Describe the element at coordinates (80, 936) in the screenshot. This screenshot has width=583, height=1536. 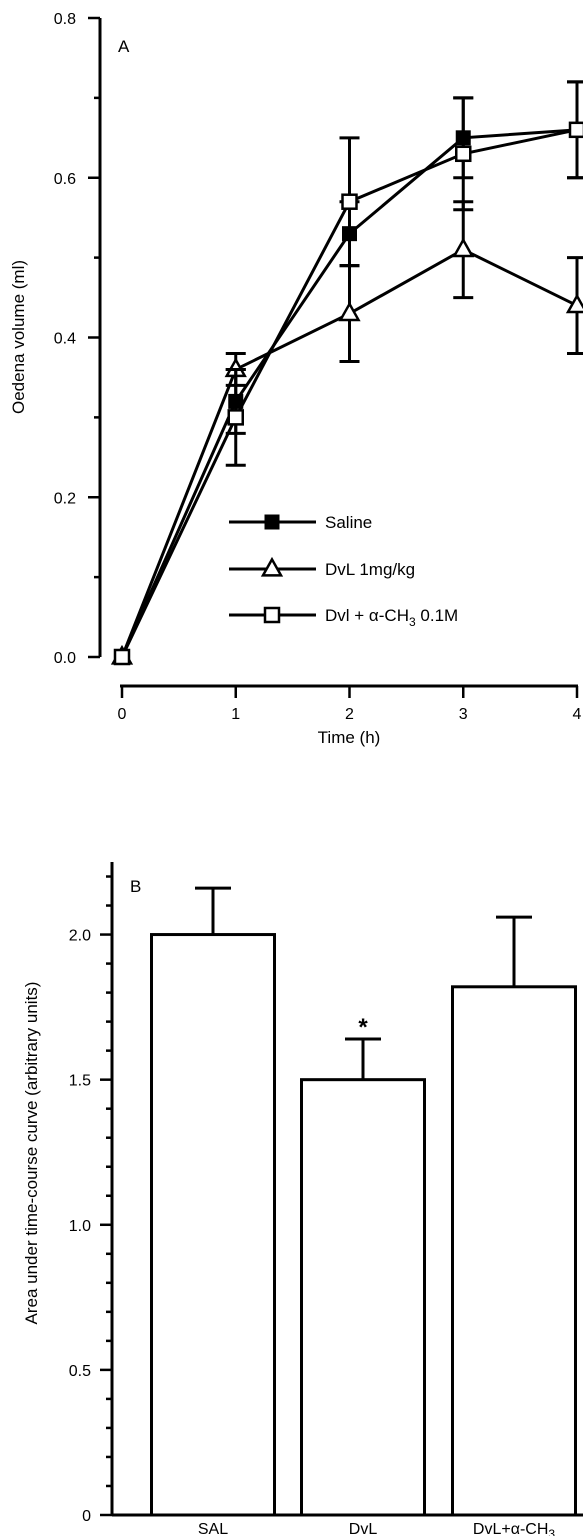
I see `panel-b-y-tick-label: 2.0` at that location.